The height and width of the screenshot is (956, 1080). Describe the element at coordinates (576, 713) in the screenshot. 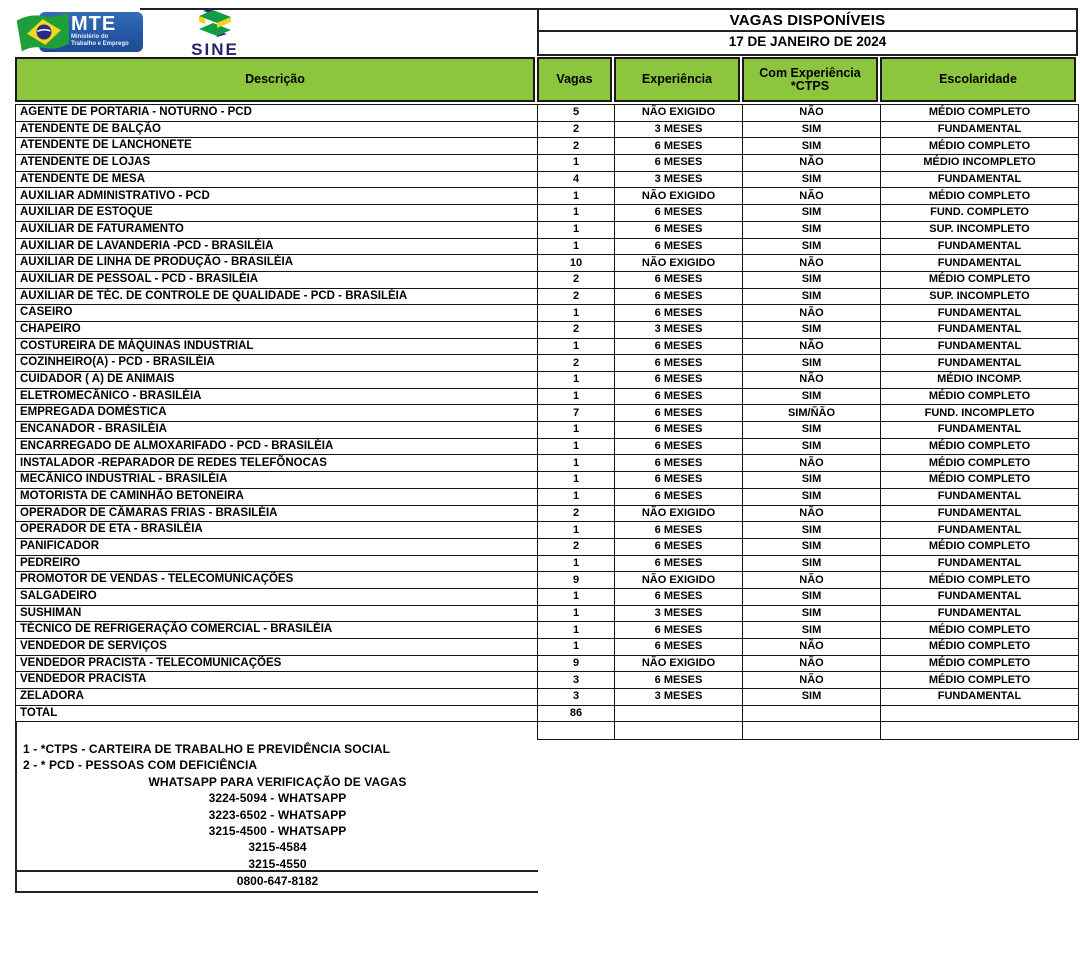

I see `cell-value: 86` at that location.